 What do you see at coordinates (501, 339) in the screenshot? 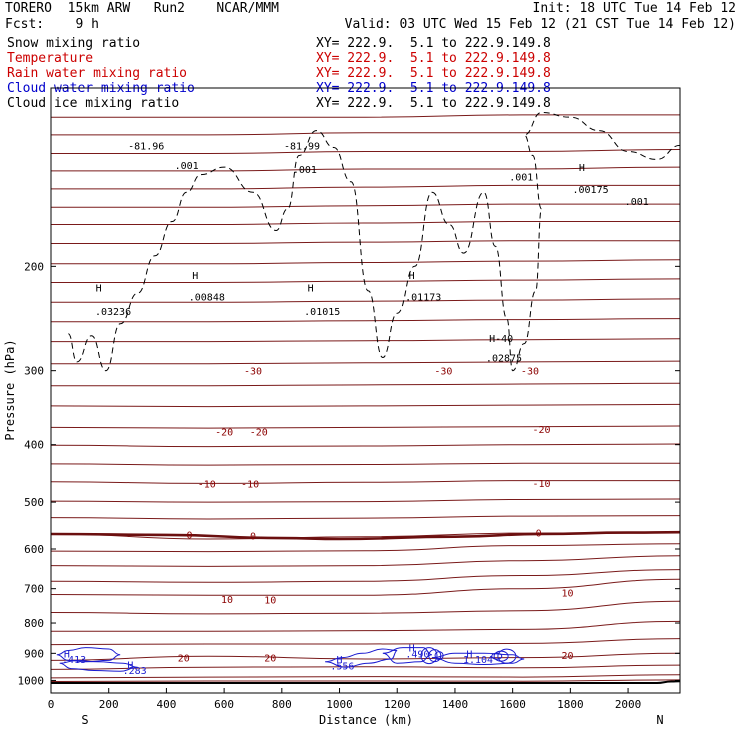
I see `snow-label-8: H-40` at bounding box center [501, 339].